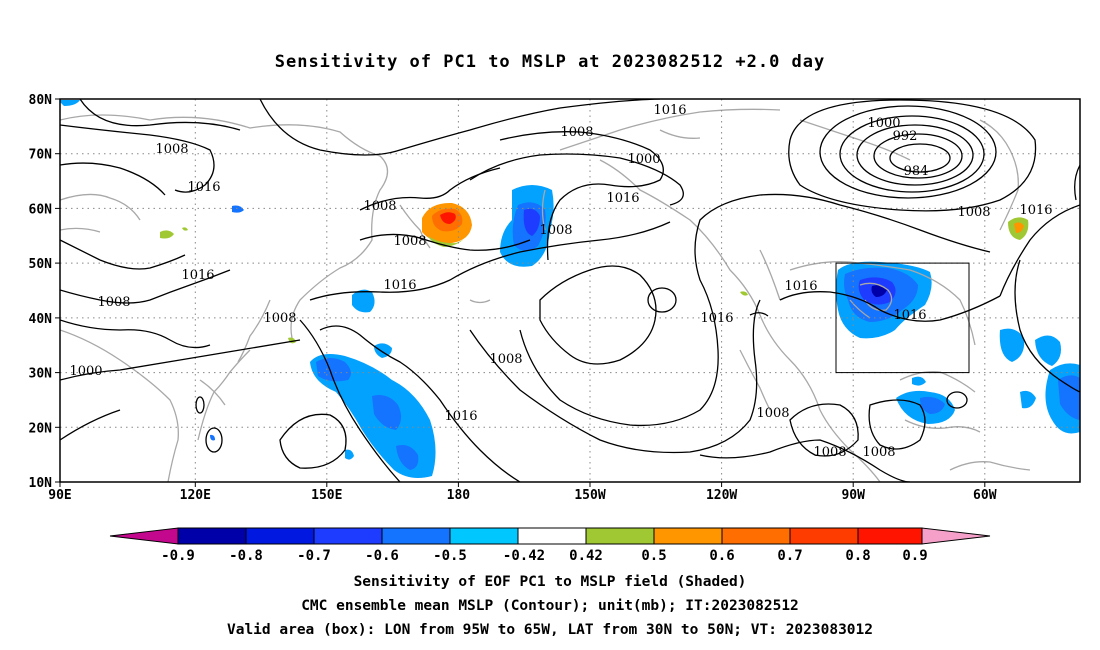 This screenshot has width=1100, height=650. I want to click on colorbar-label: -0.6, so click(382, 556).